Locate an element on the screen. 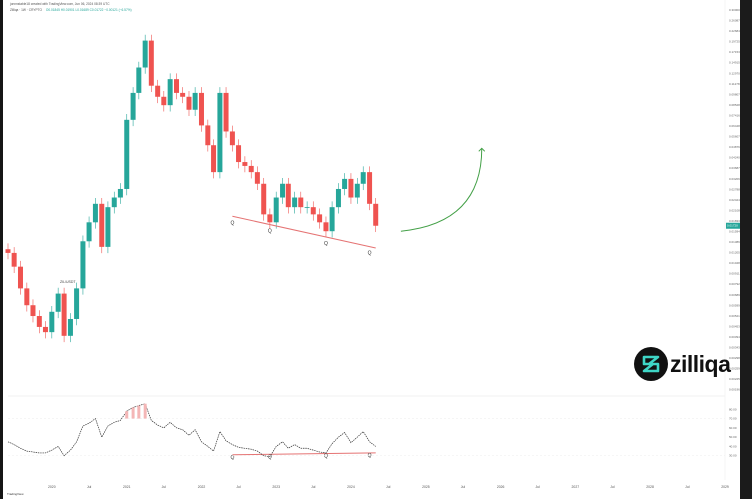 The width and height of the screenshot is (752, 499). rsi-tick-label: 80.00 is located at coordinates (733, 409).